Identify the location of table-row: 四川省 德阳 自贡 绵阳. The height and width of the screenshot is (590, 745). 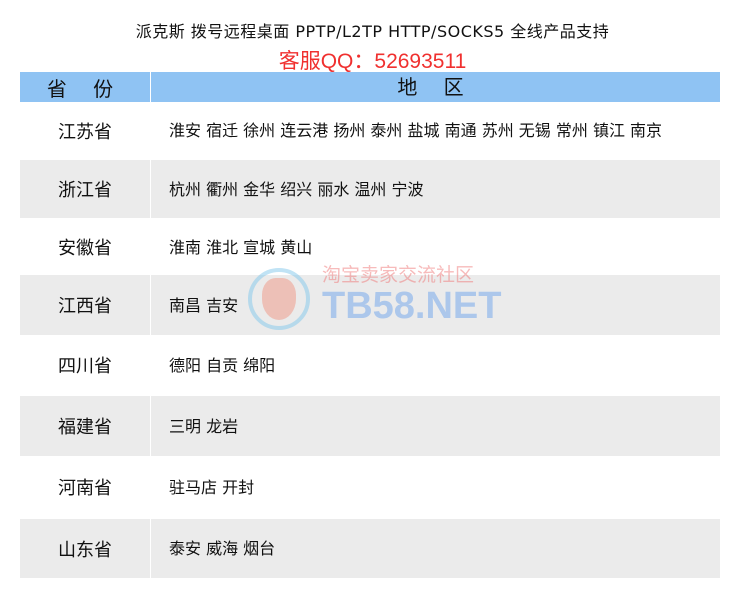
(370, 365).